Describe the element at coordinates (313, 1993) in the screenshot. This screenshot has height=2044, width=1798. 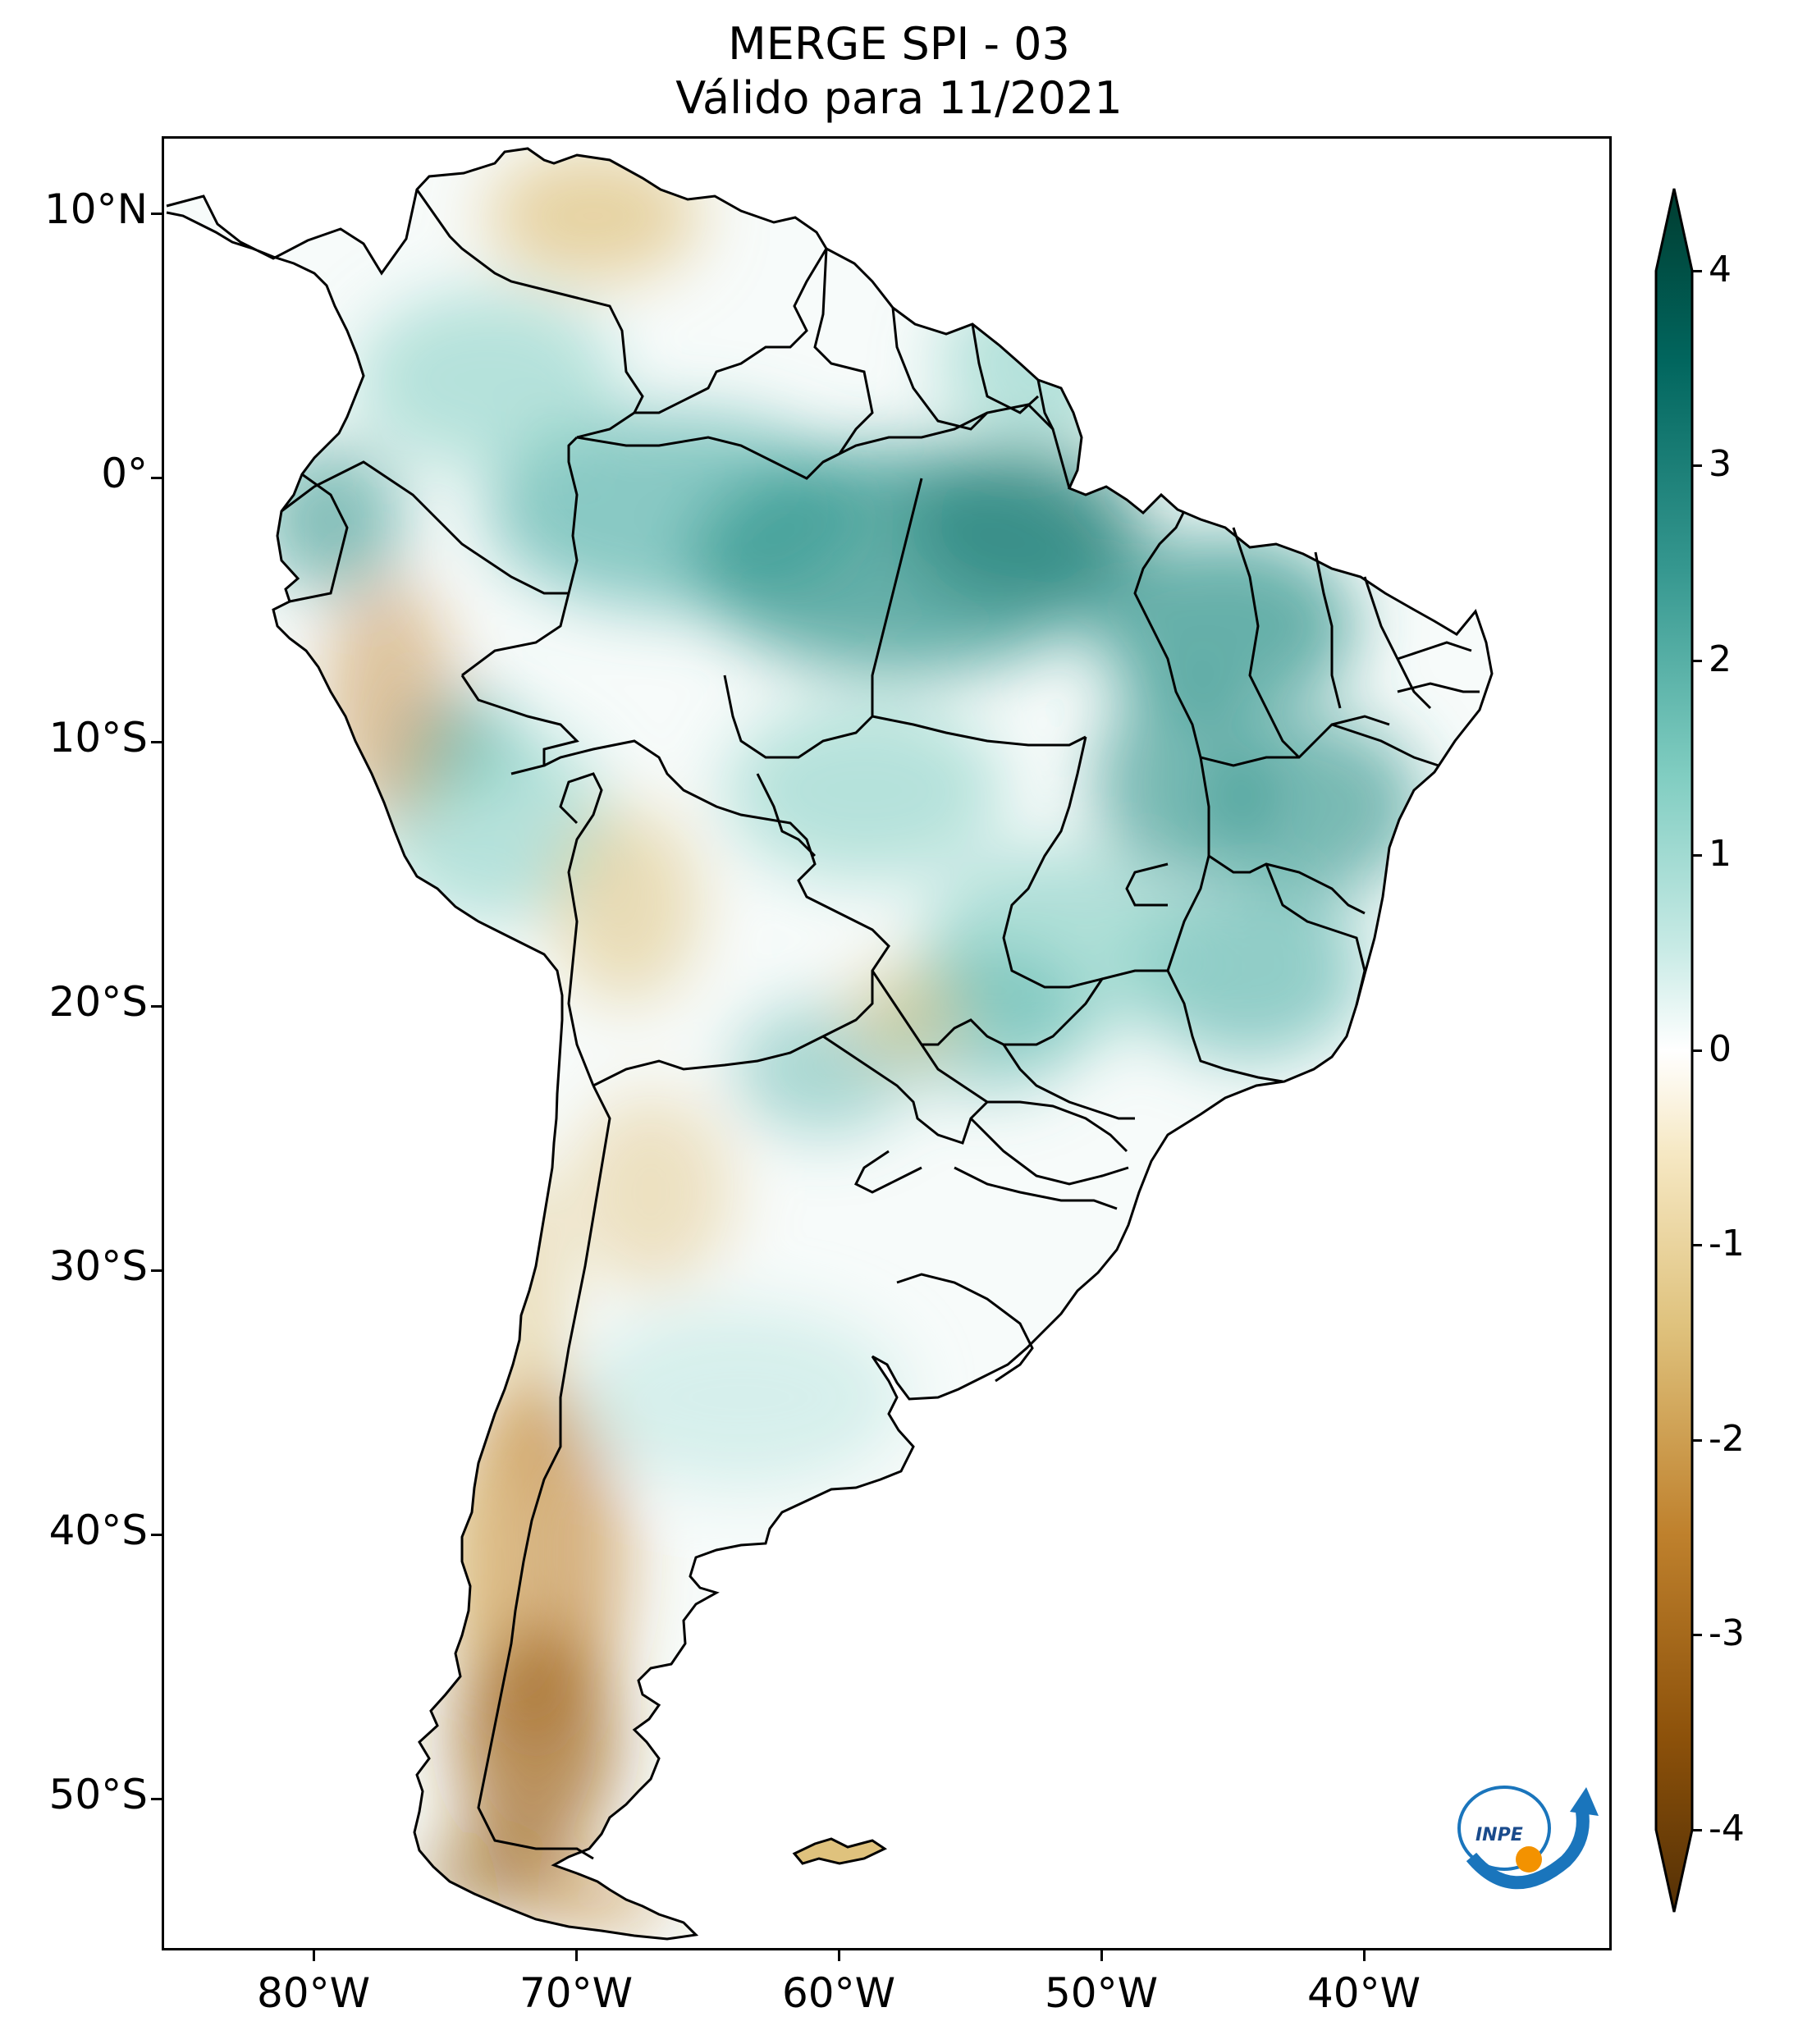
I see `lon-label-80w: 80°W` at that location.